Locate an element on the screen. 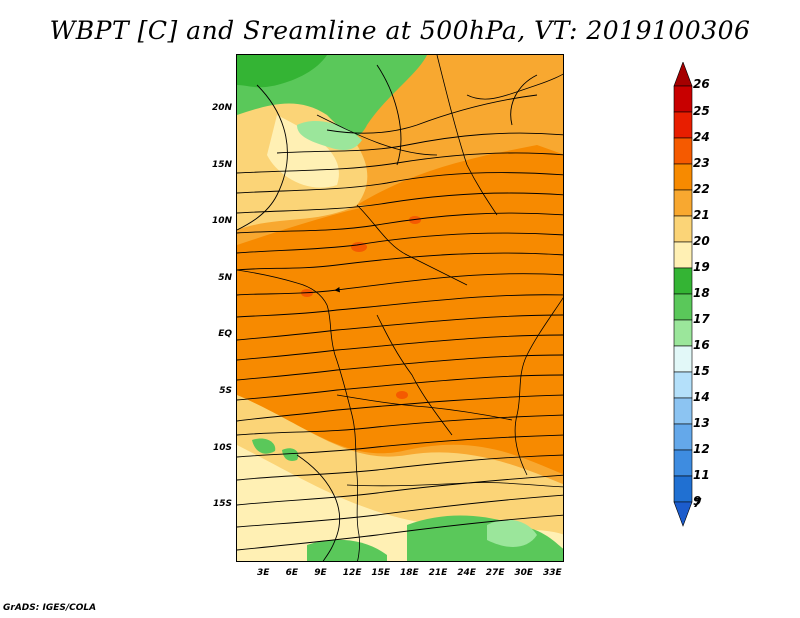  colorbar-label: 23 is located at coordinates (701, 163).